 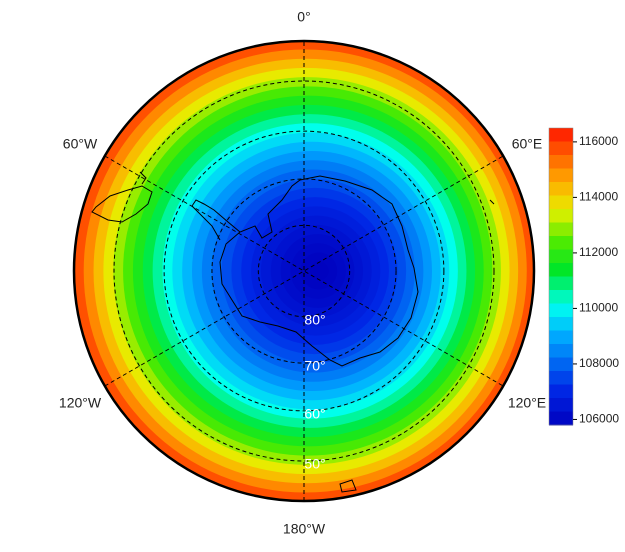 I want to click on longitude-label: 0°, so click(x=303, y=17).